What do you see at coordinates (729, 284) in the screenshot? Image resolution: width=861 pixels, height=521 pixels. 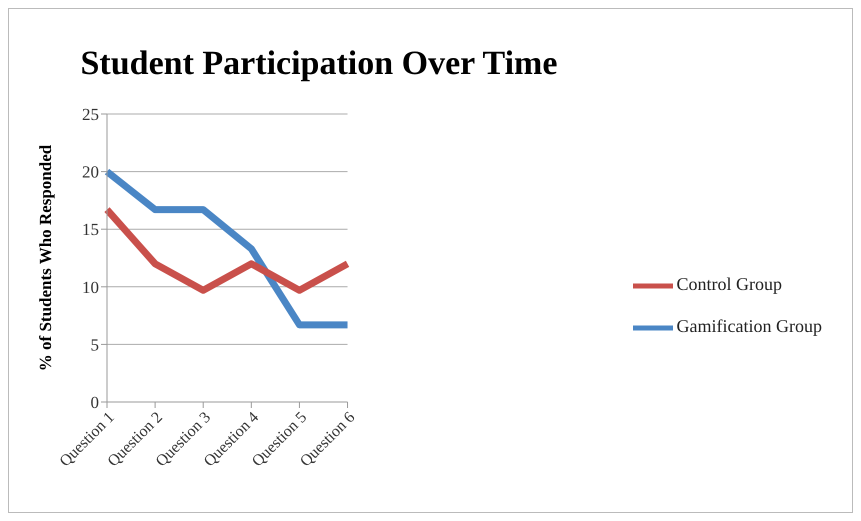 I see `legend-label: Control Group` at bounding box center [729, 284].